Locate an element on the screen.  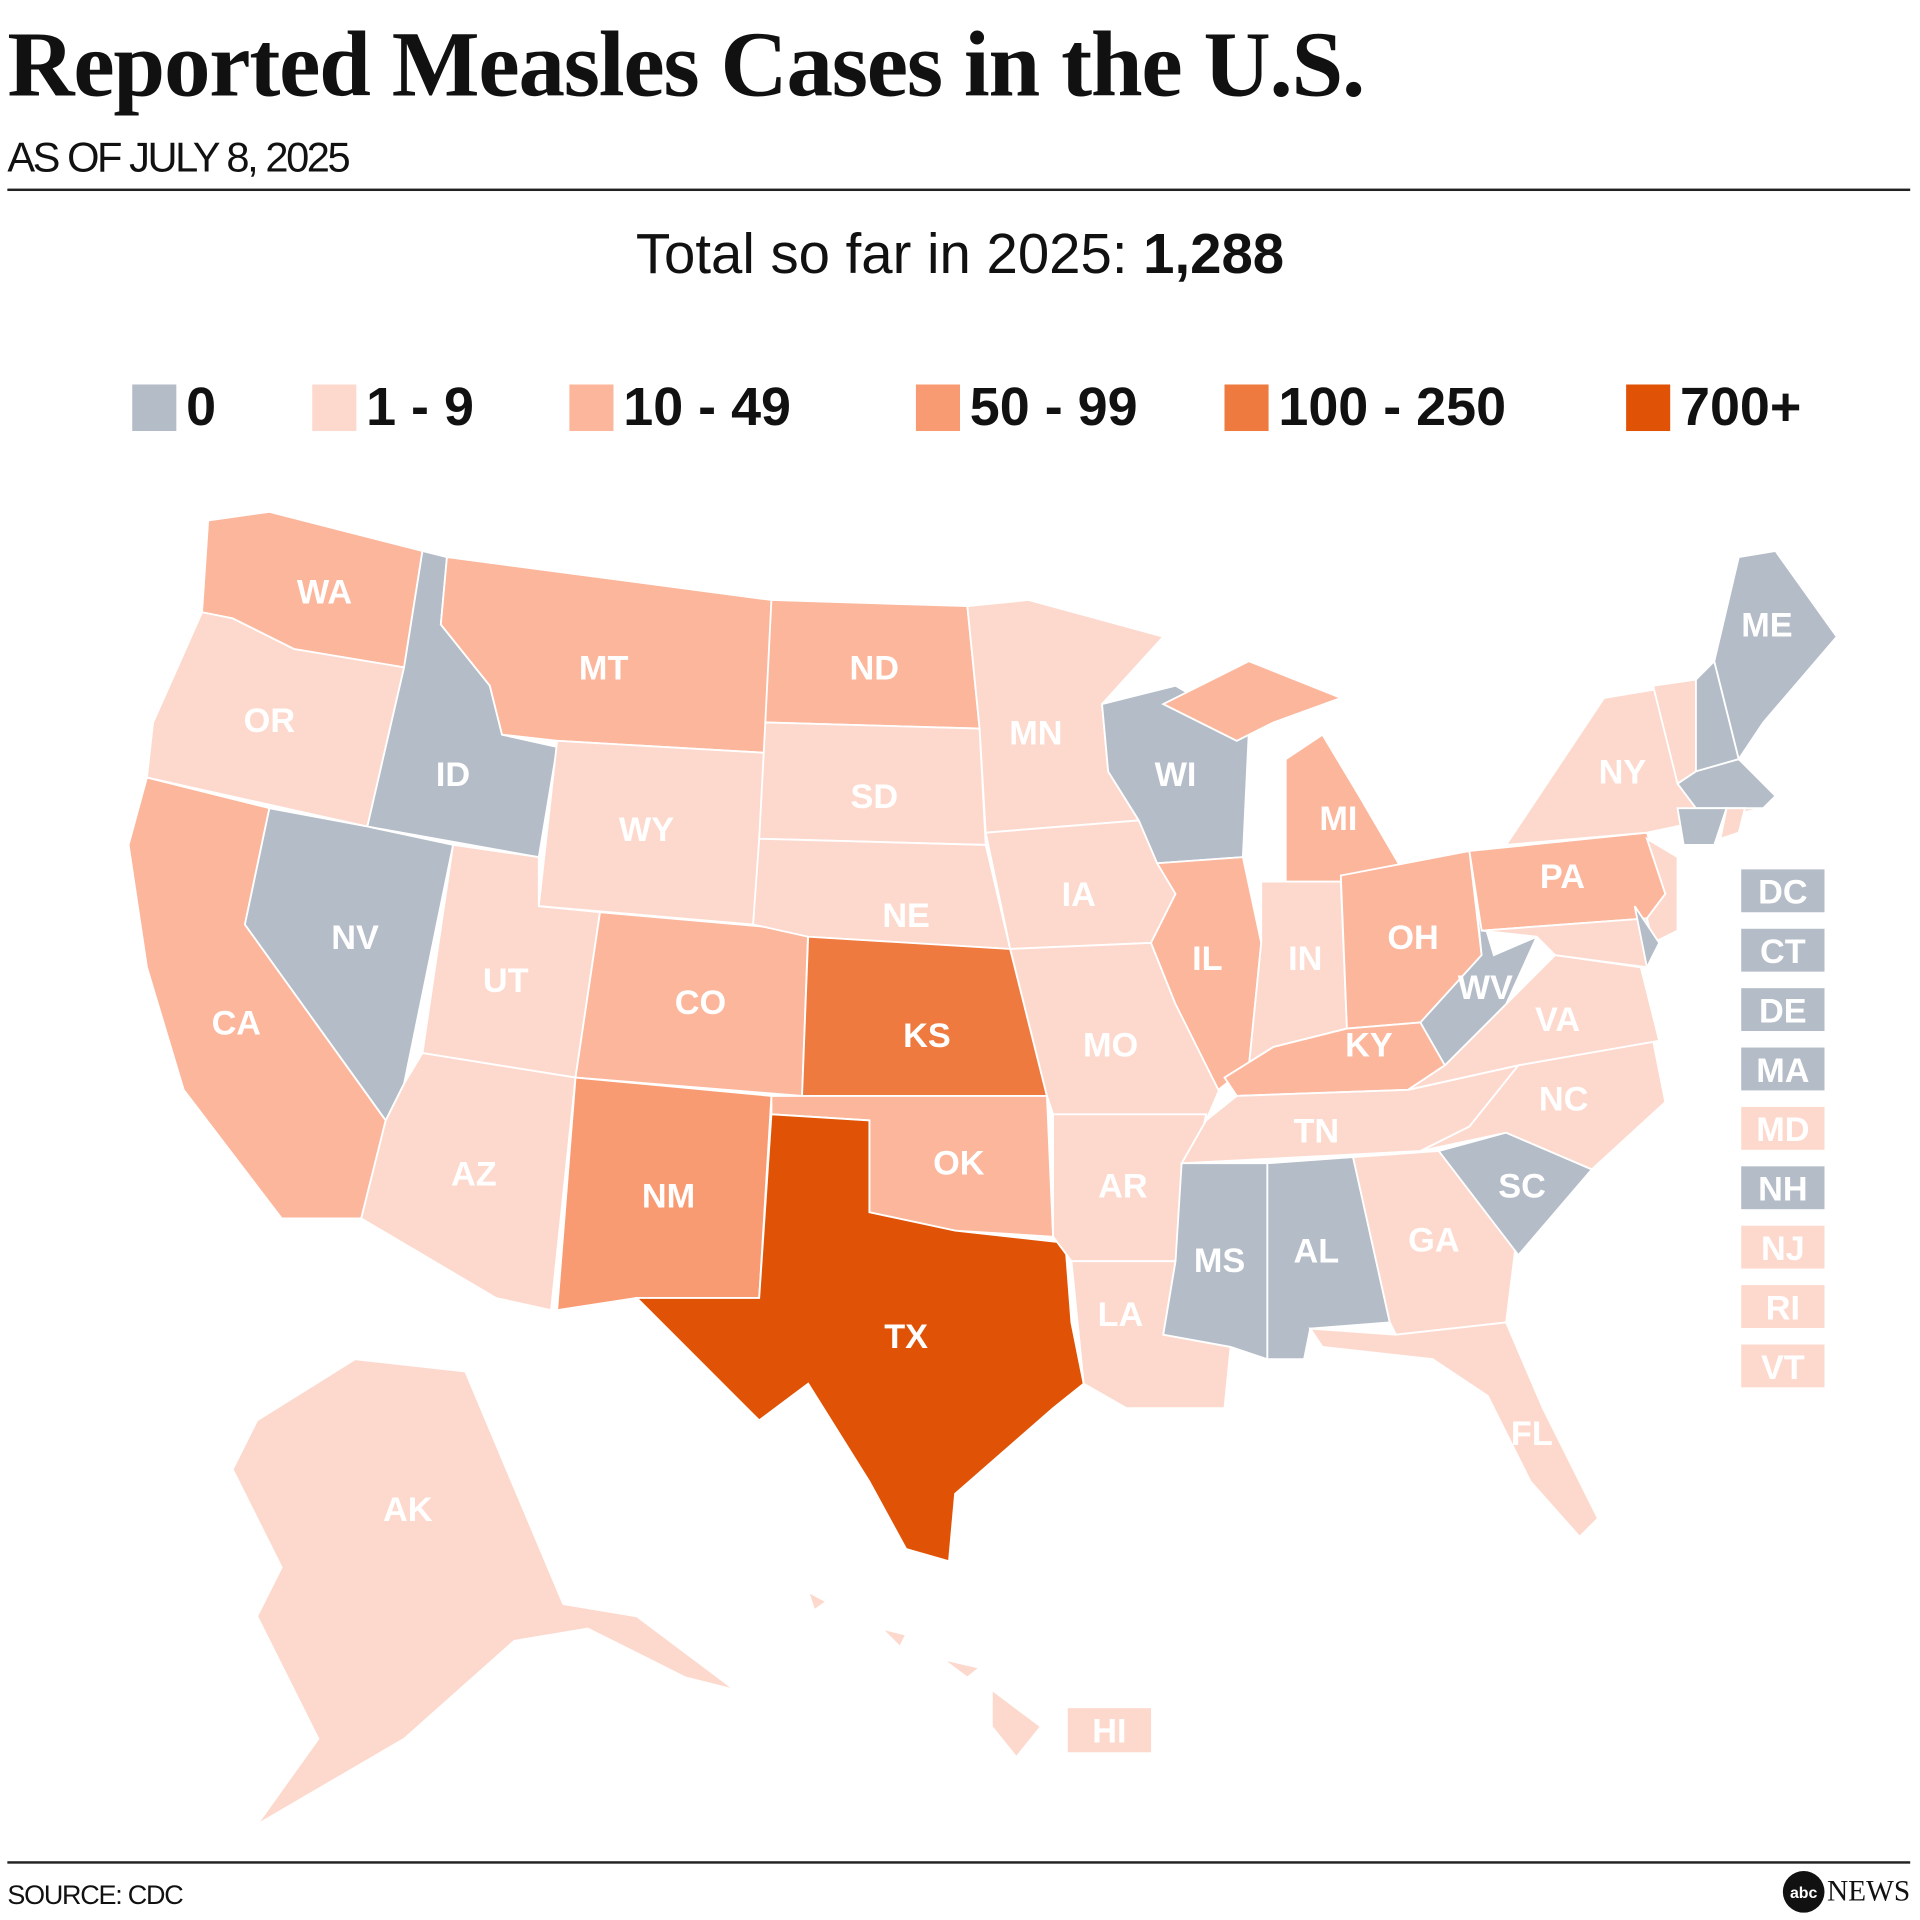
legend-item: 0 is located at coordinates (174, 407).